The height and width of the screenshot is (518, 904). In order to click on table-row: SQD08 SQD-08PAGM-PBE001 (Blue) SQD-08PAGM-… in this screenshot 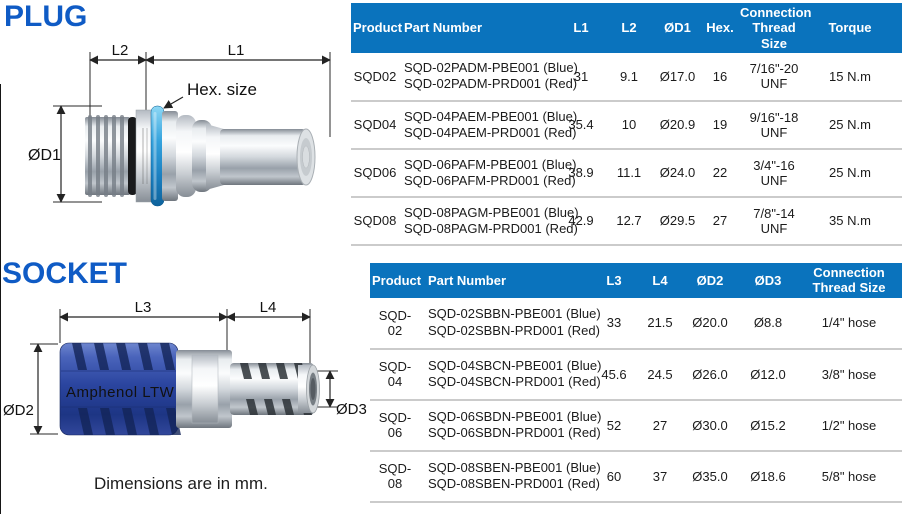, I will do `click(626, 220)`.